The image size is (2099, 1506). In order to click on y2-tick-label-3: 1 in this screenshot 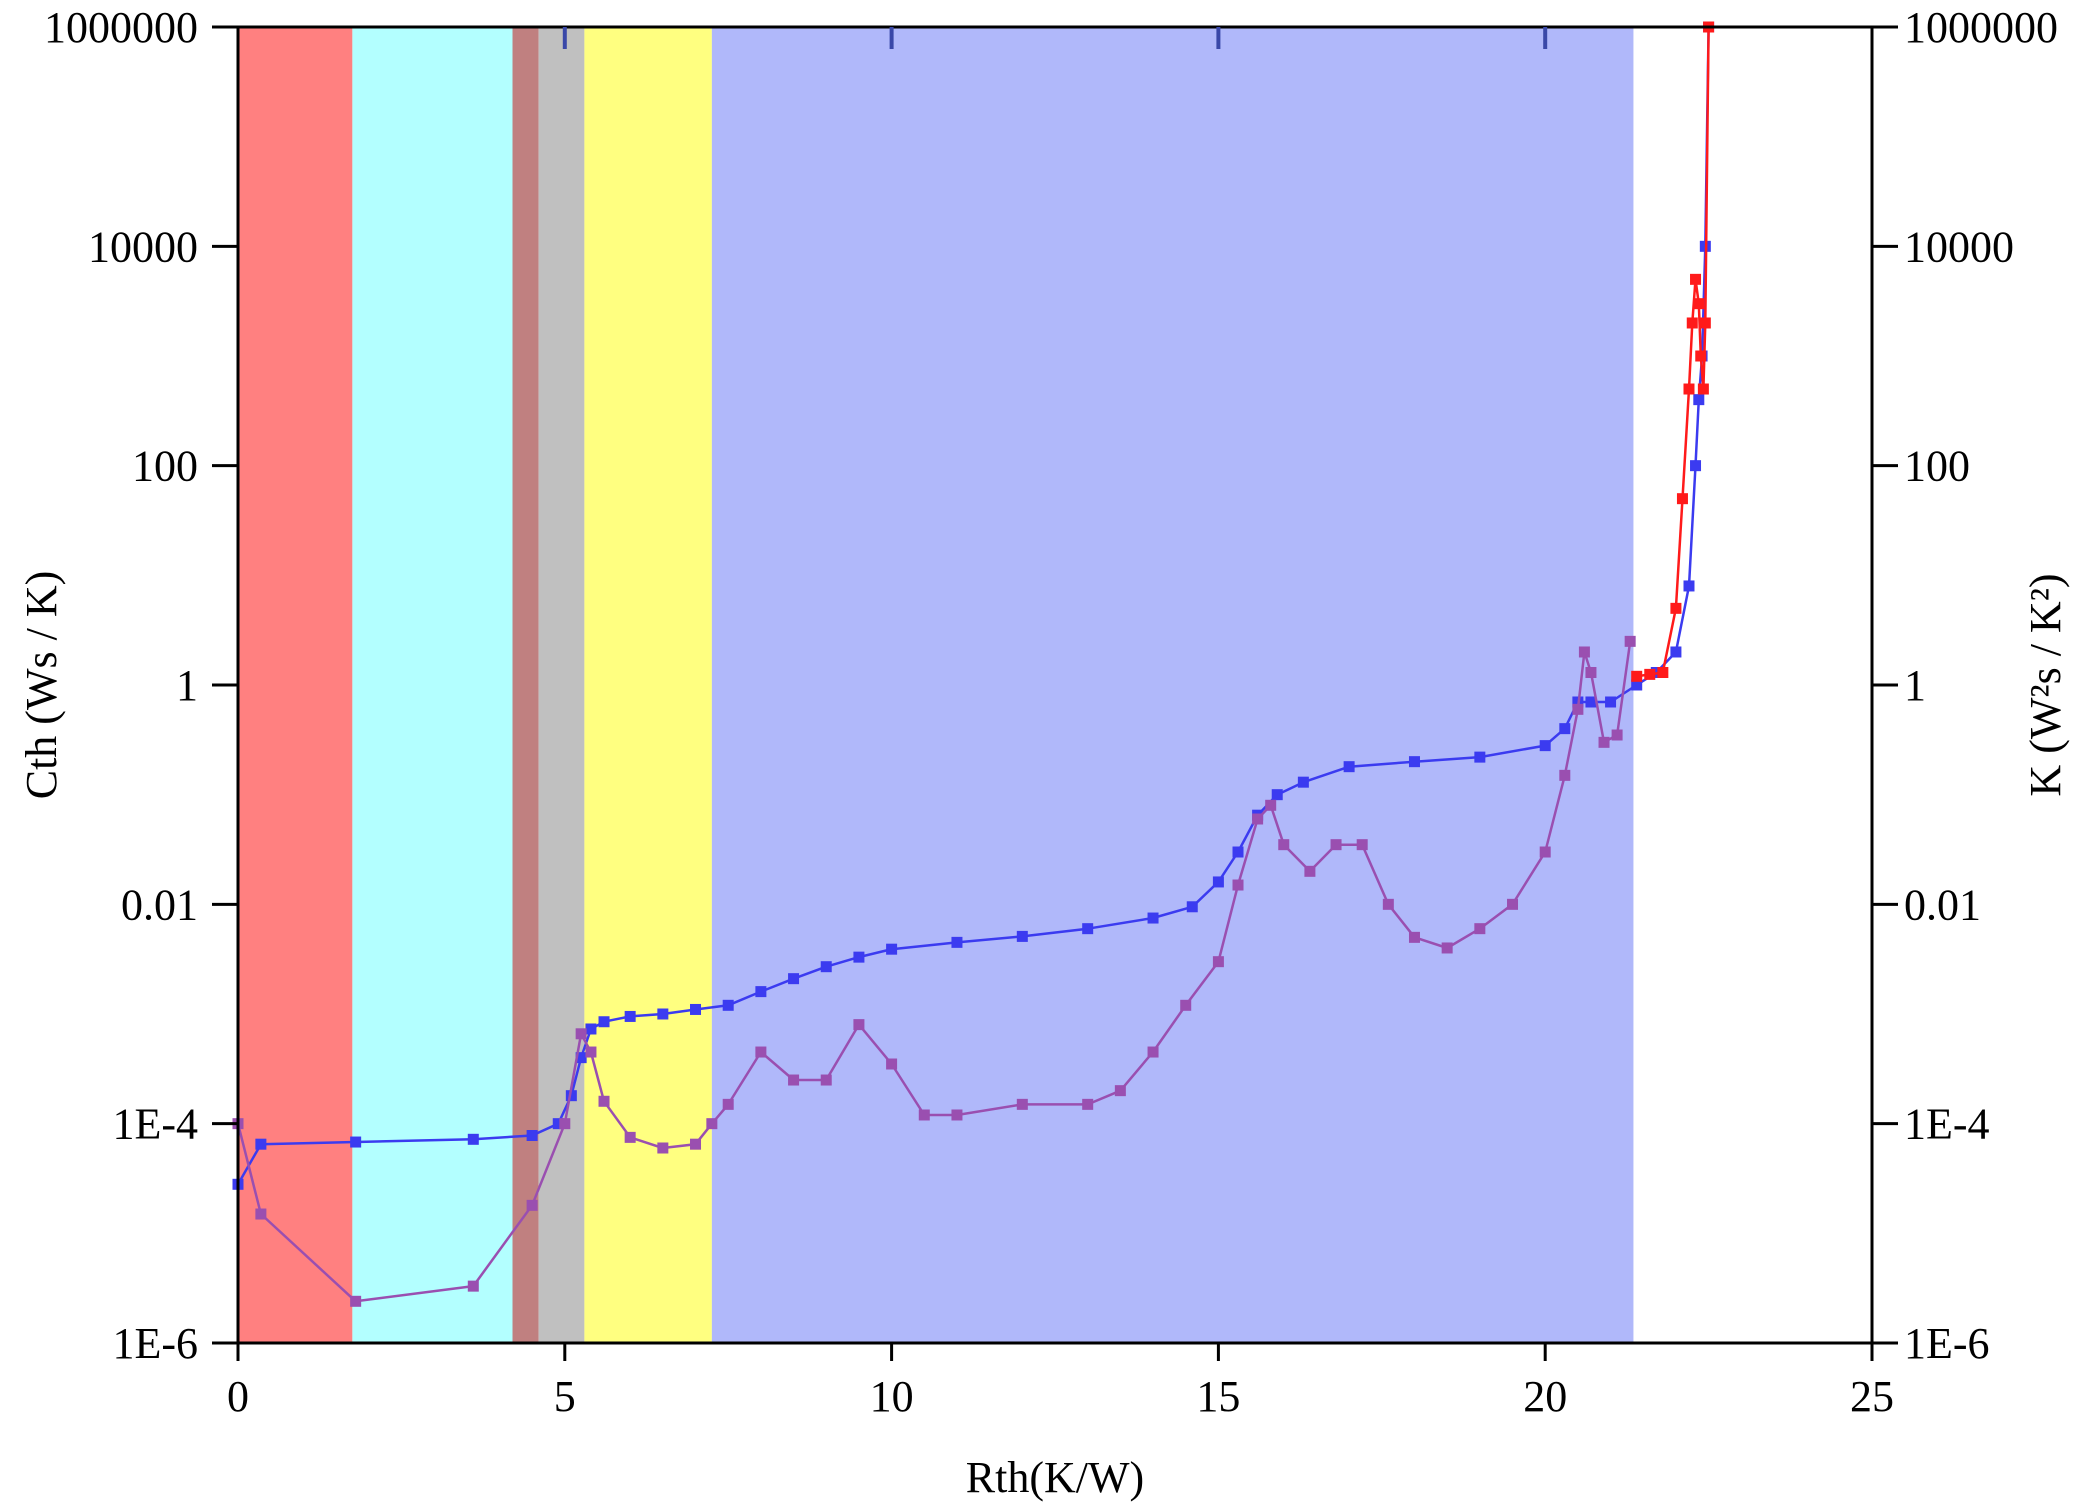, I will do `click(1915, 685)`.